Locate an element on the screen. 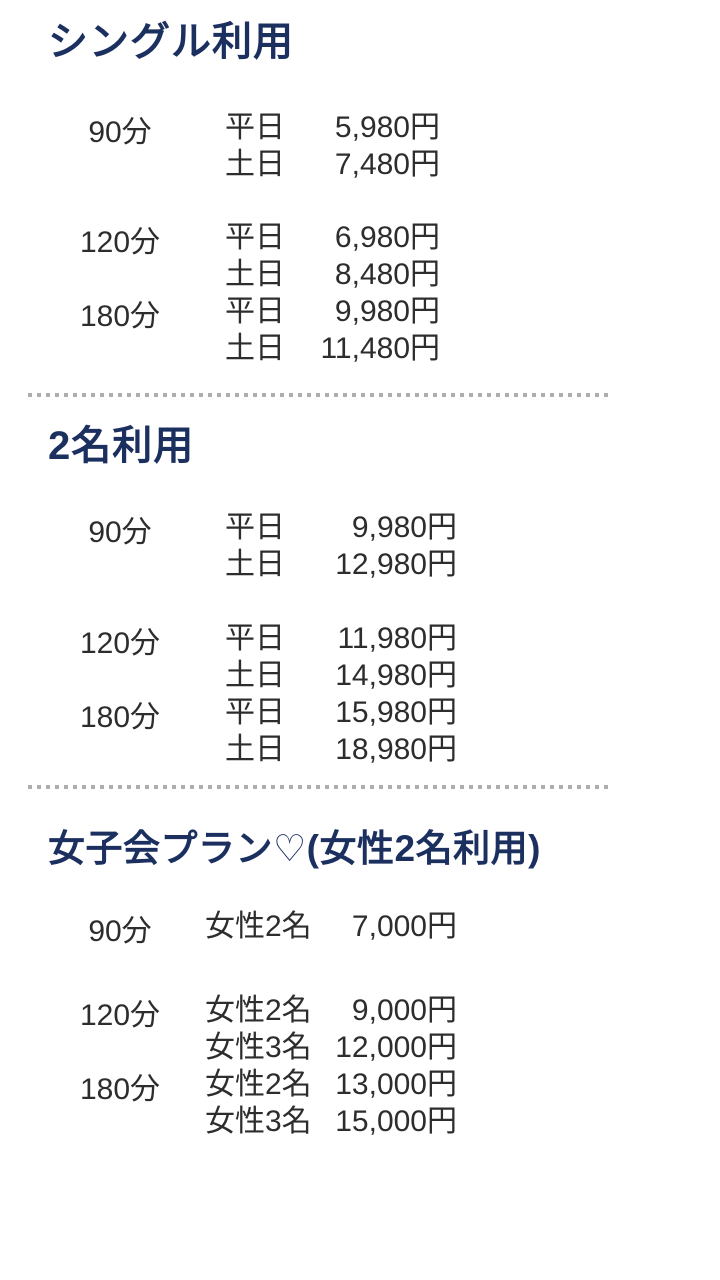 This screenshot has width=720, height=1280. price-lines: 平日 9,980円 土日 12,980円 is located at coordinates (341, 546).